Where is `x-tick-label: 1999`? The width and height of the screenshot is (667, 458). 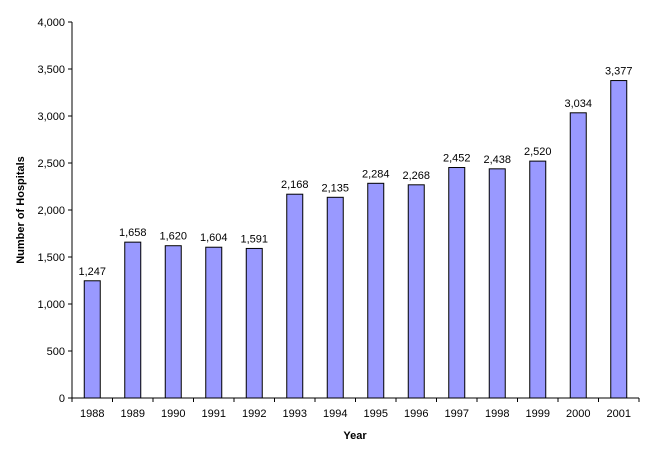 x-tick-label: 1999 is located at coordinates (538, 414).